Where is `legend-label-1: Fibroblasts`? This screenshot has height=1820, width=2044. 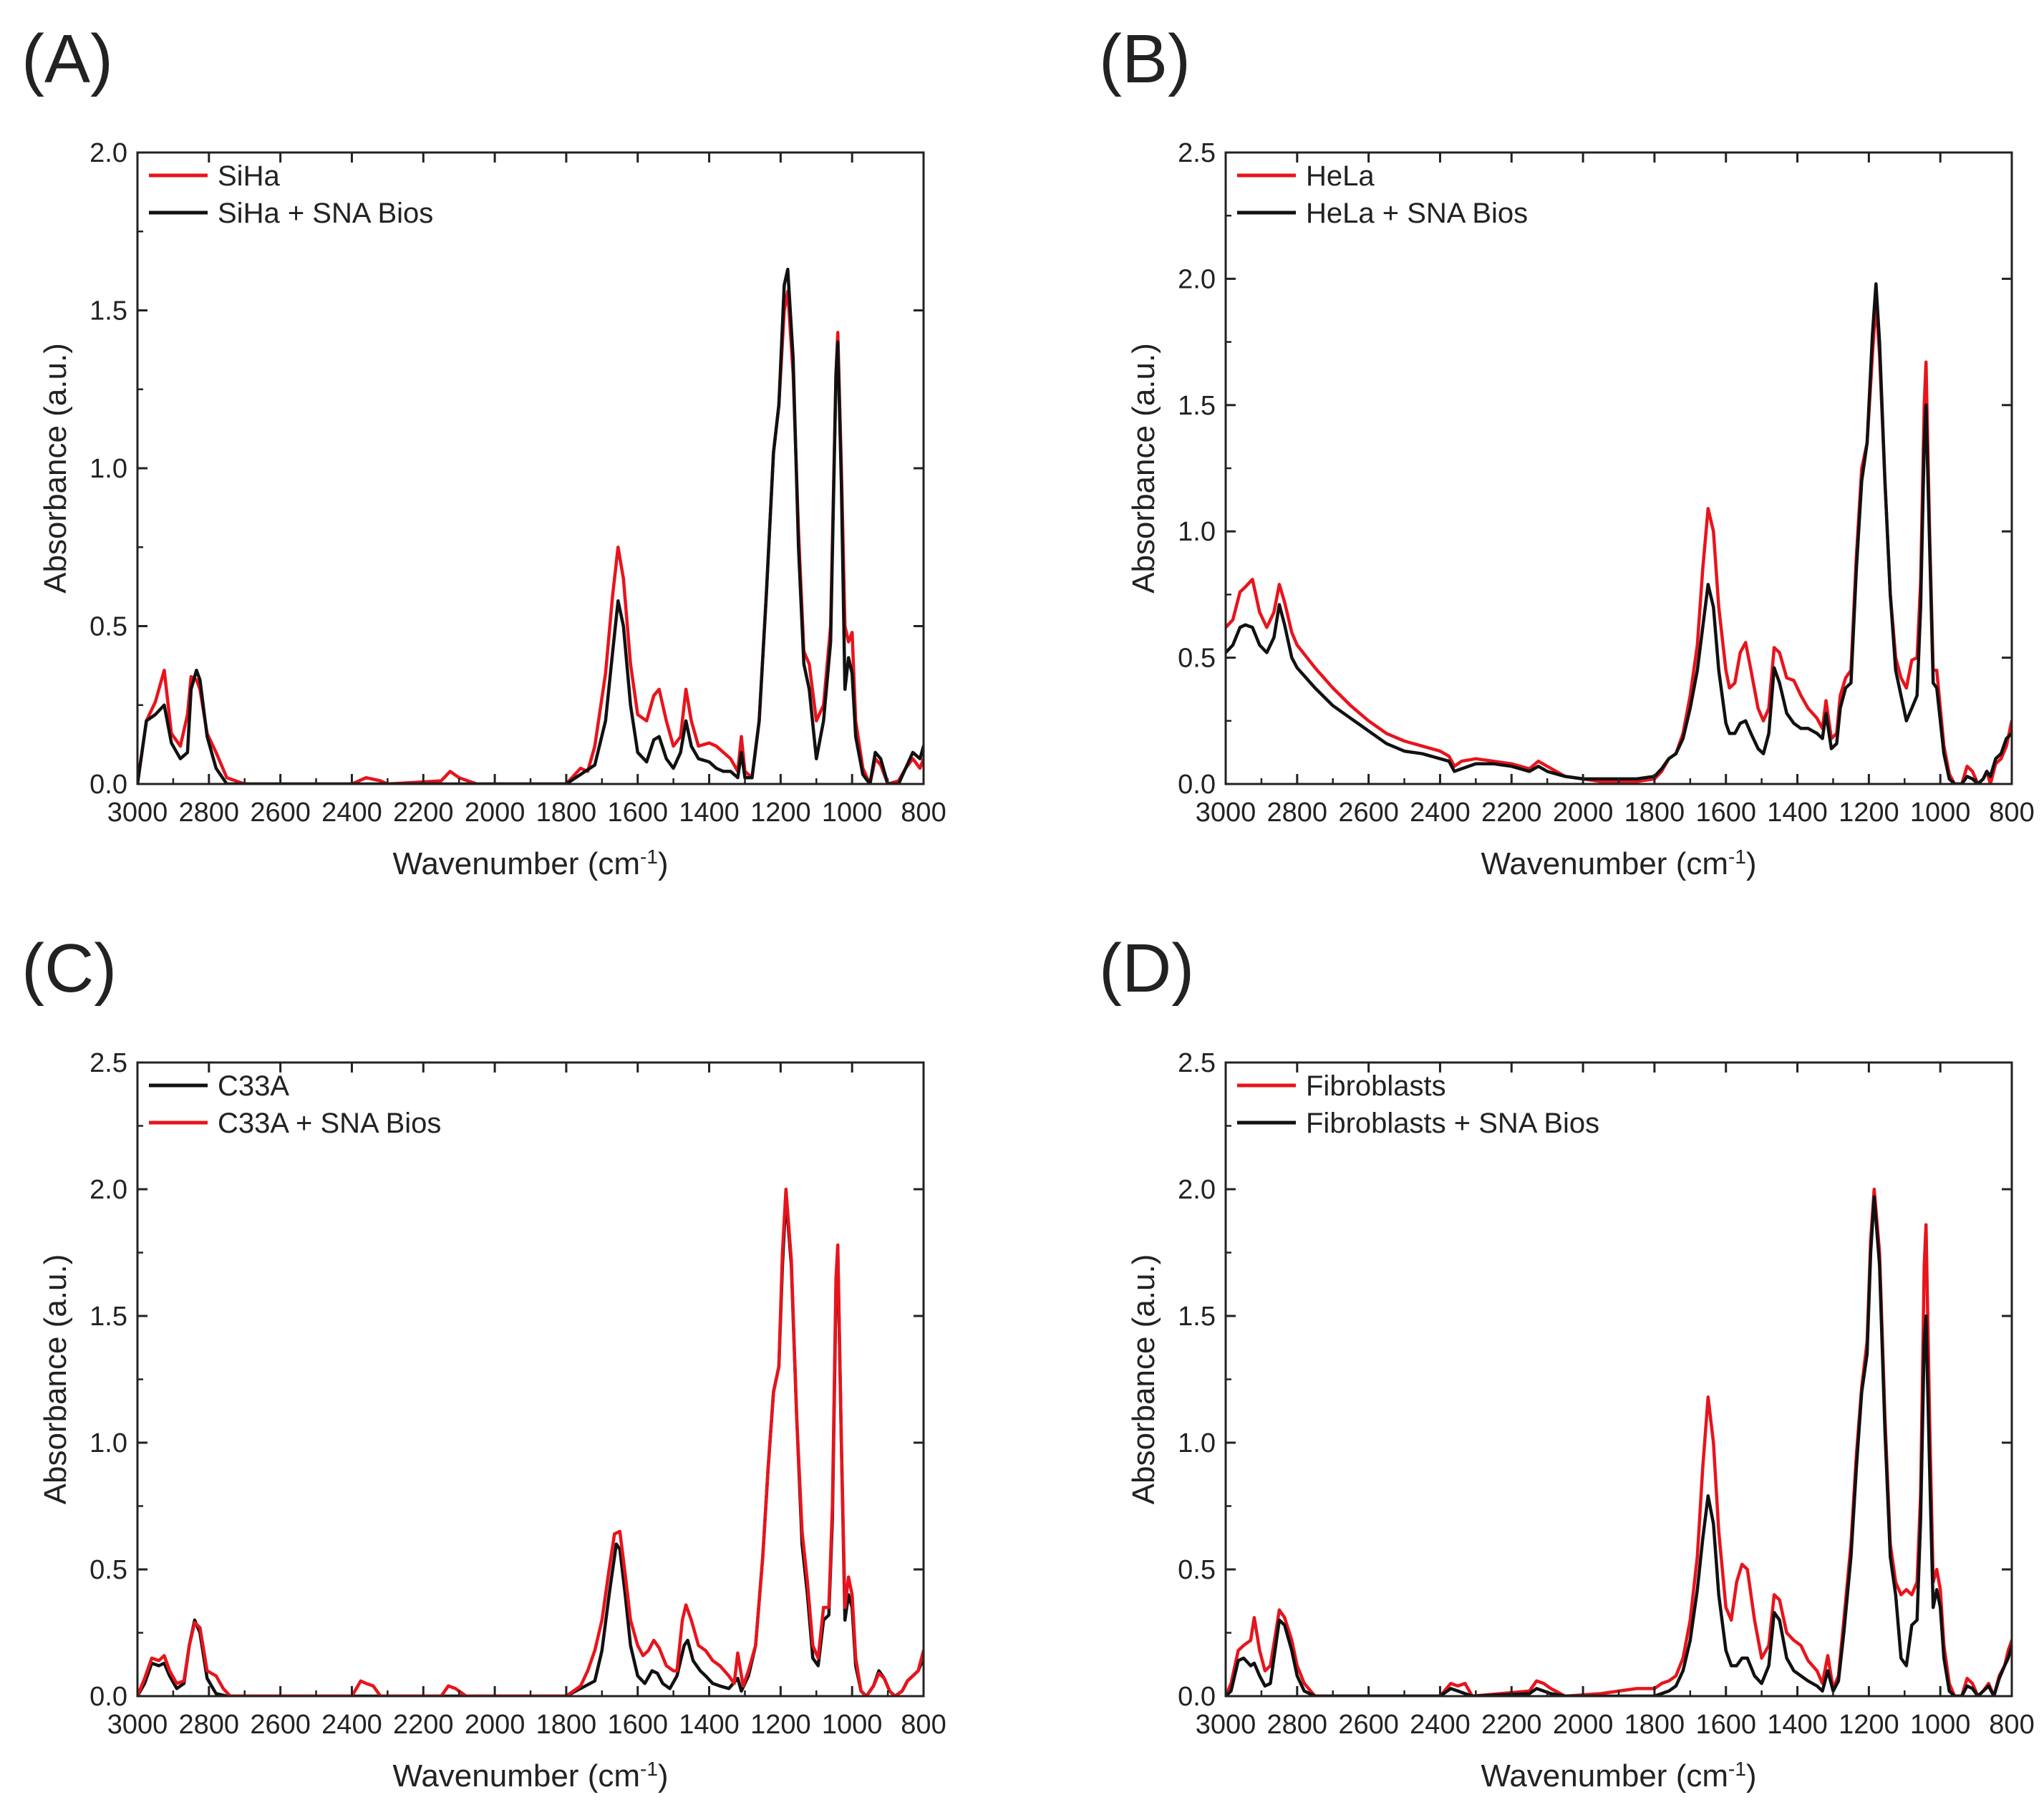 legend-label-1: Fibroblasts is located at coordinates (1376, 1086).